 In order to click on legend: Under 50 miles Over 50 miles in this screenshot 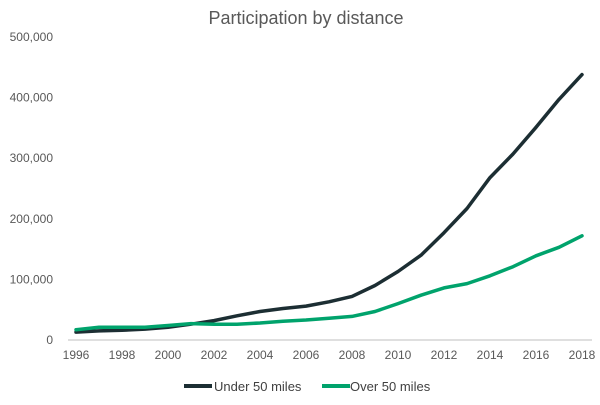, I will do `click(307, 386)`.